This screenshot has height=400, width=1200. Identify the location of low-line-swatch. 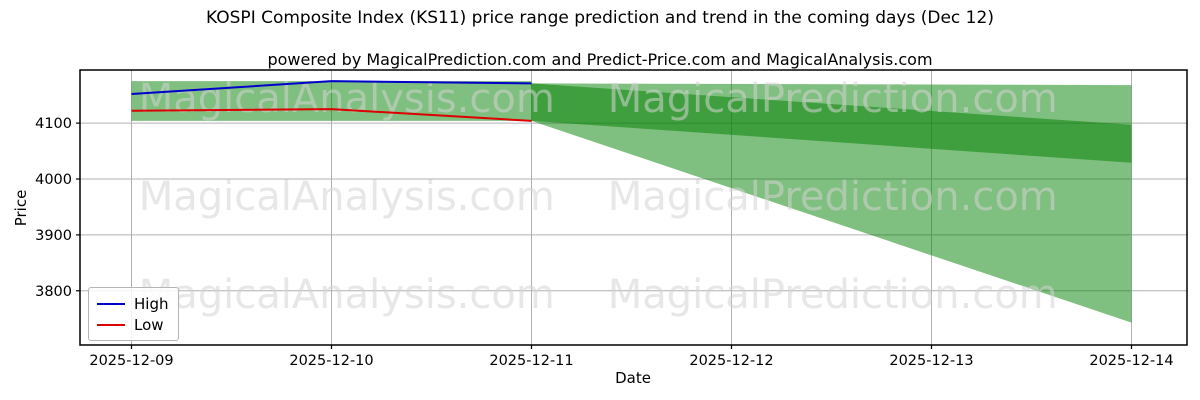
(111, 324).